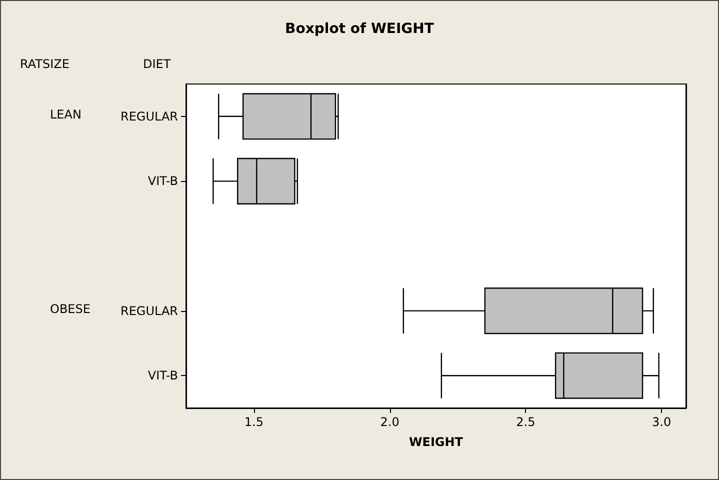 Image resolution: width=719 pixels, height=480 pixels. Describe the element at coordinates (436, 442) in the screenshot. I see `x-axis-title: WEIGHT` at that location.